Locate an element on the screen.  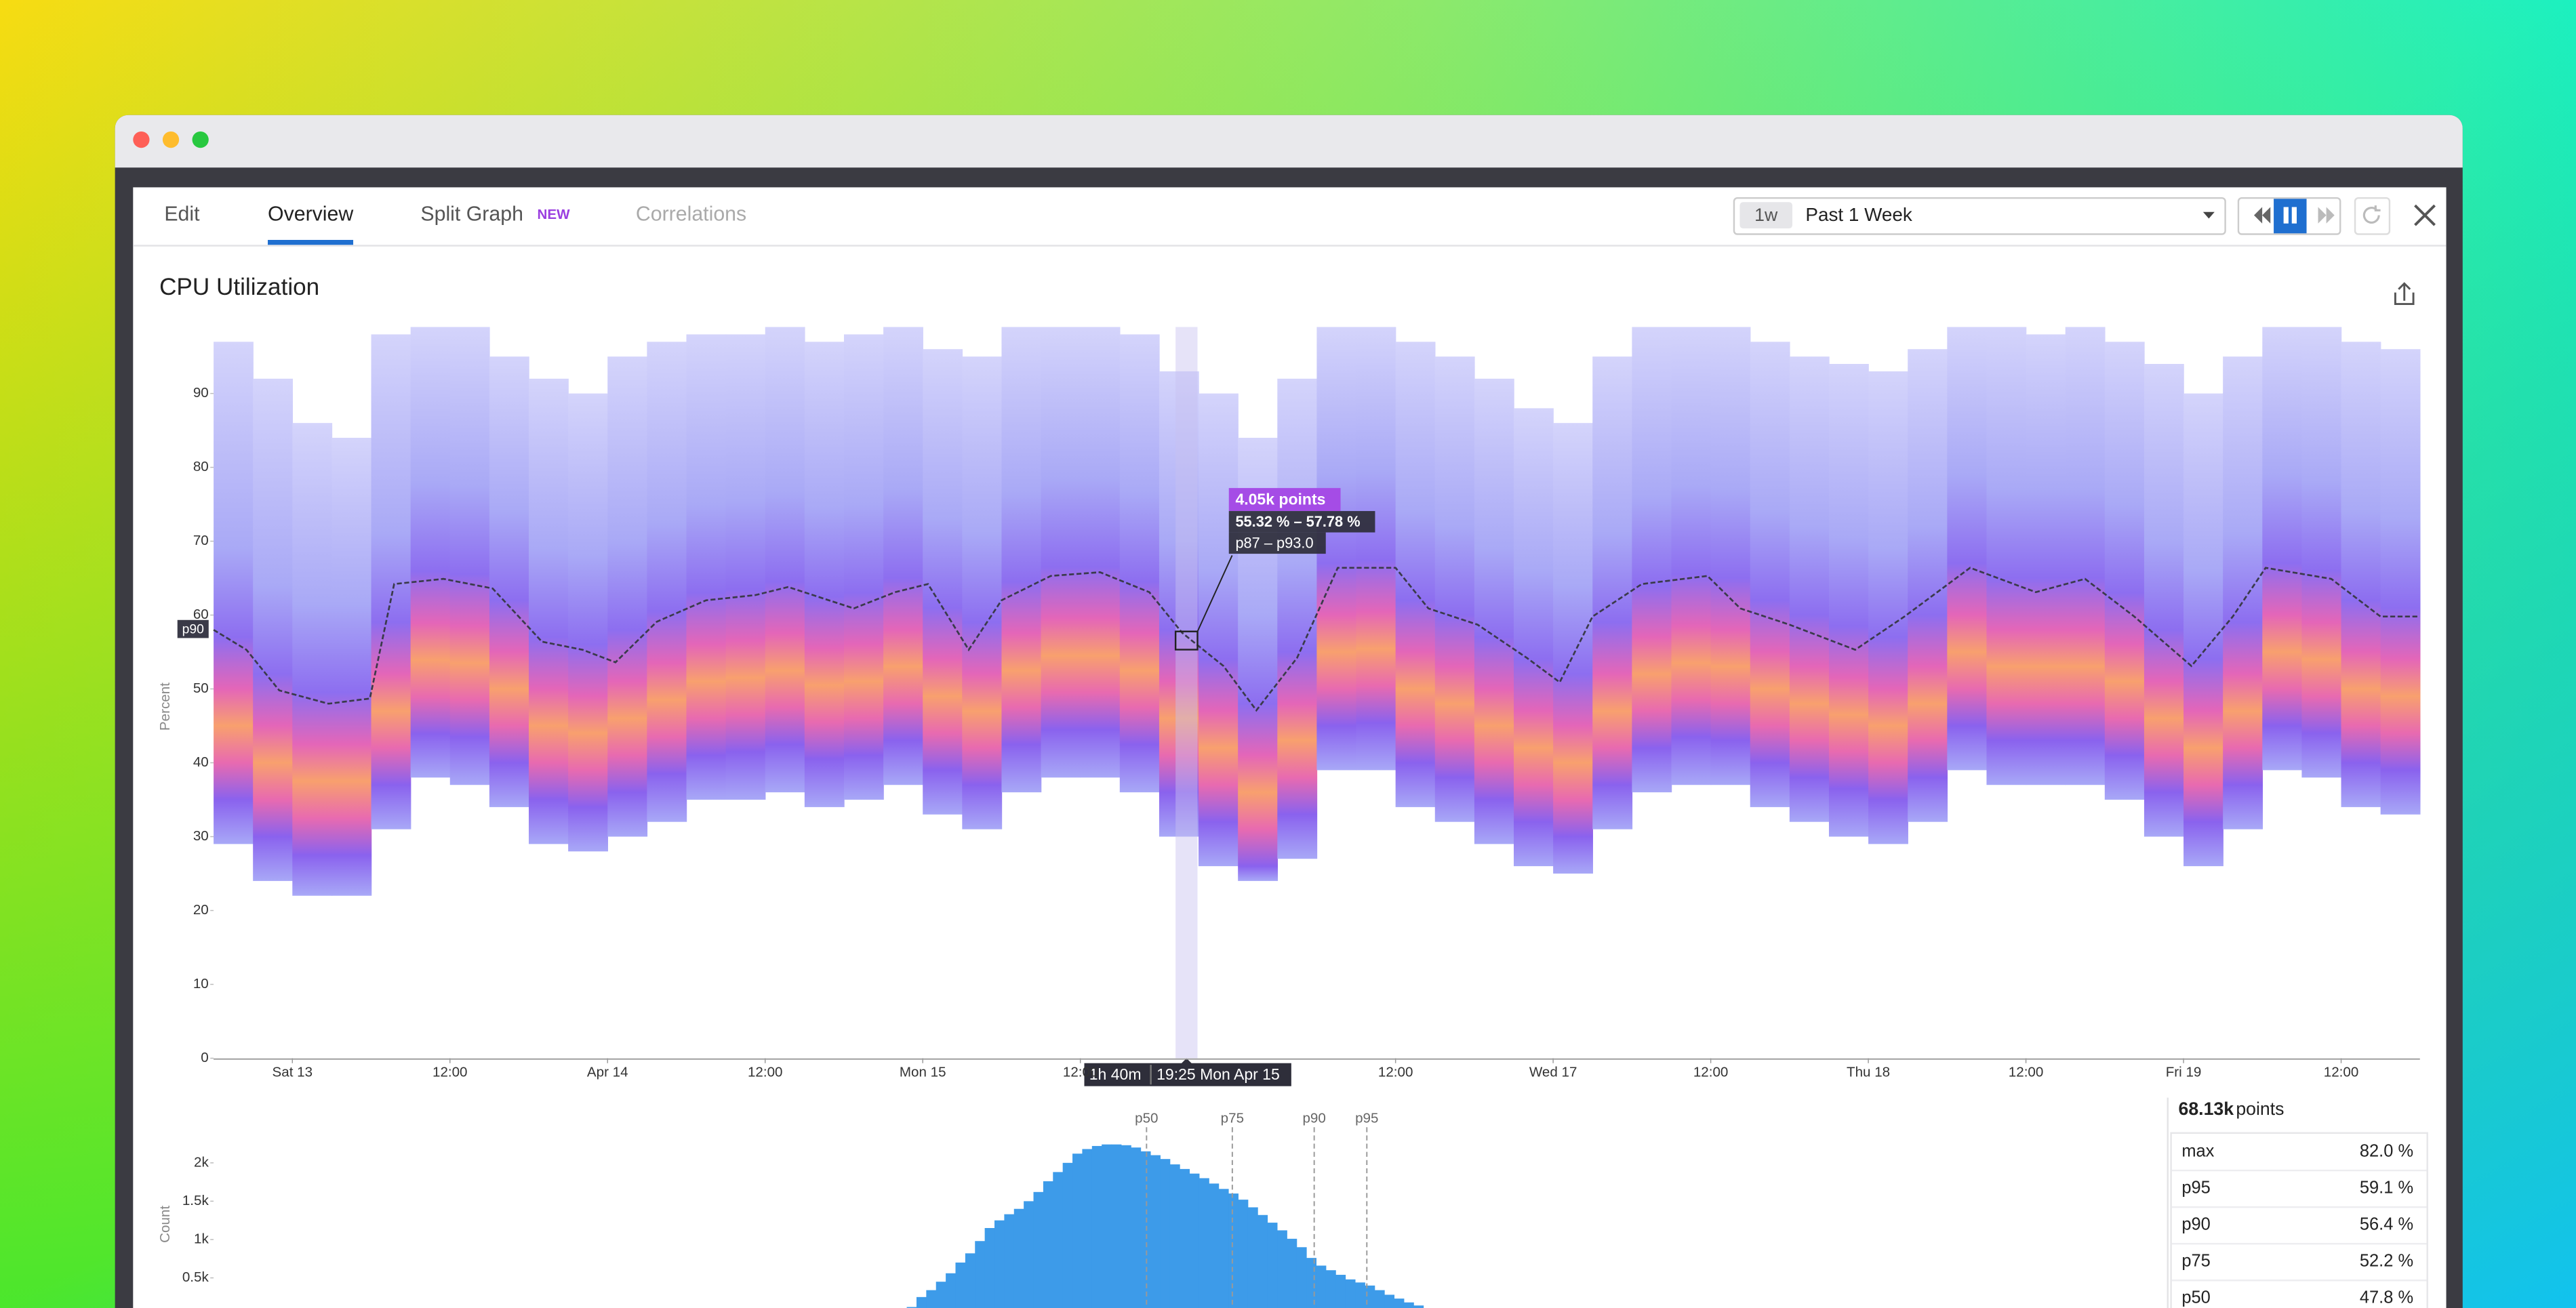
y-tick-label: 1.5k is located at coordinates (195, 1201).